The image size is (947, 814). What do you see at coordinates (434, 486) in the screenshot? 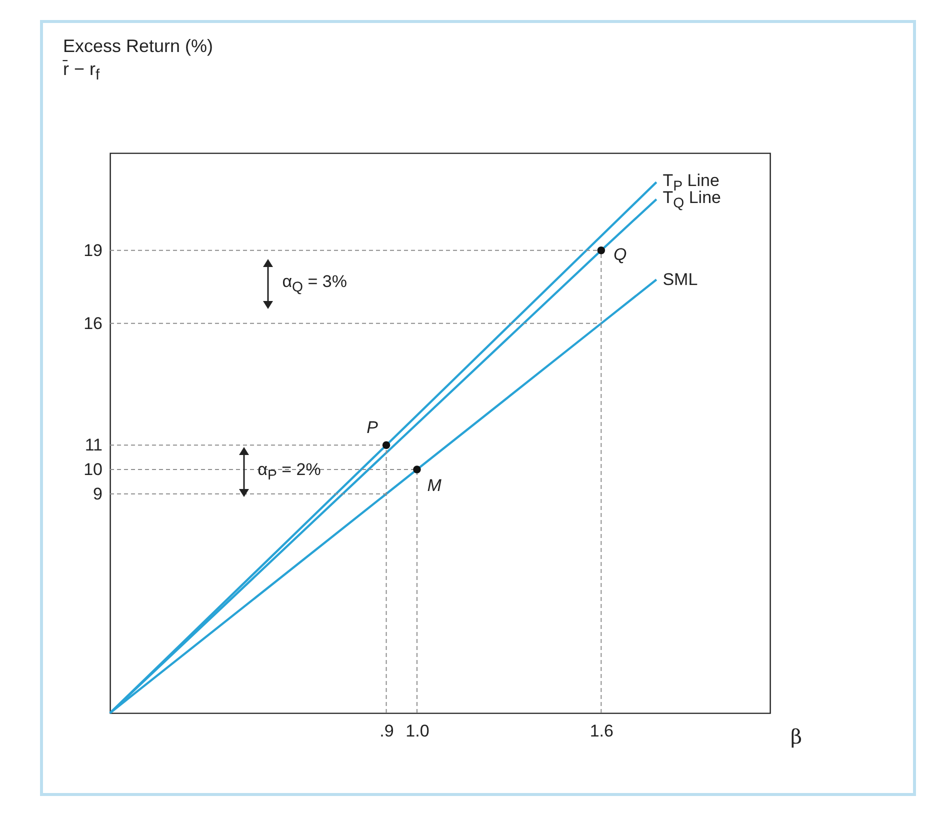
I see `annotation: M` at bounding box center [434, 486].